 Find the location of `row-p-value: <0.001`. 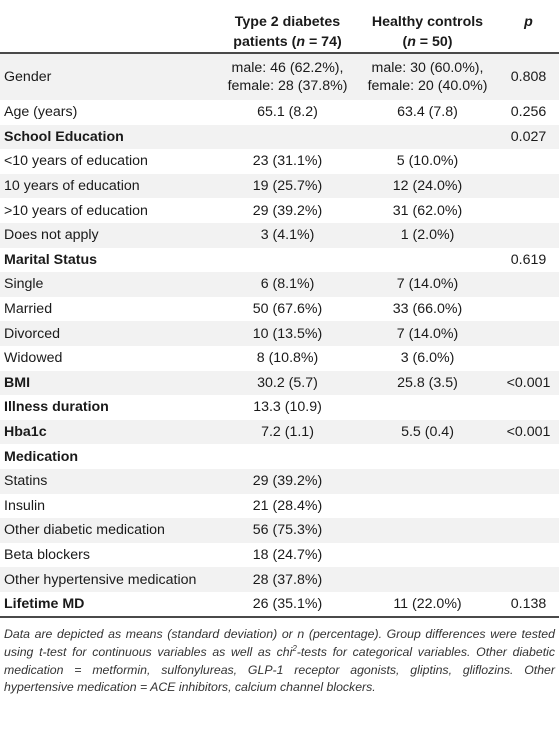

row-p-value: <0.001 is located at coordinates (528, 383).